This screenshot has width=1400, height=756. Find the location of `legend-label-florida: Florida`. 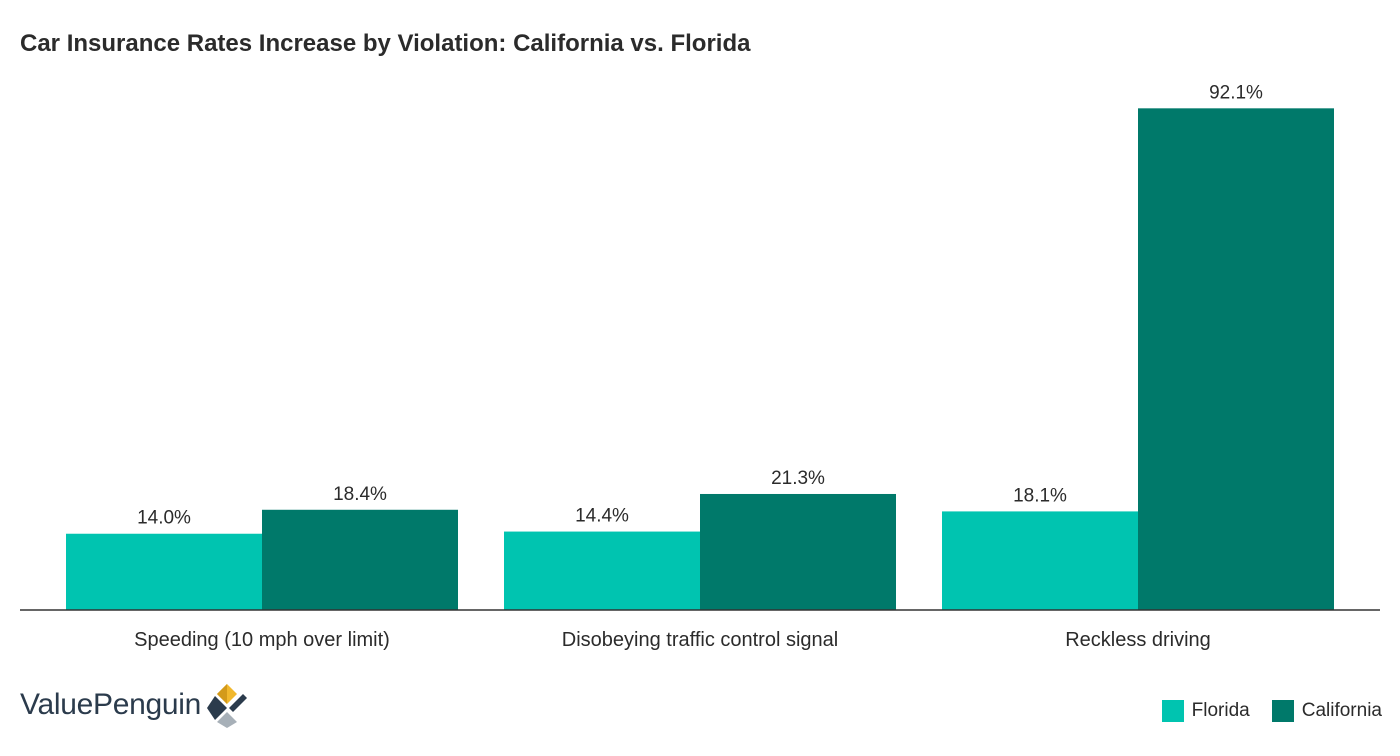

legend-label-florida: Florida is located at coordinates (1220, 710).